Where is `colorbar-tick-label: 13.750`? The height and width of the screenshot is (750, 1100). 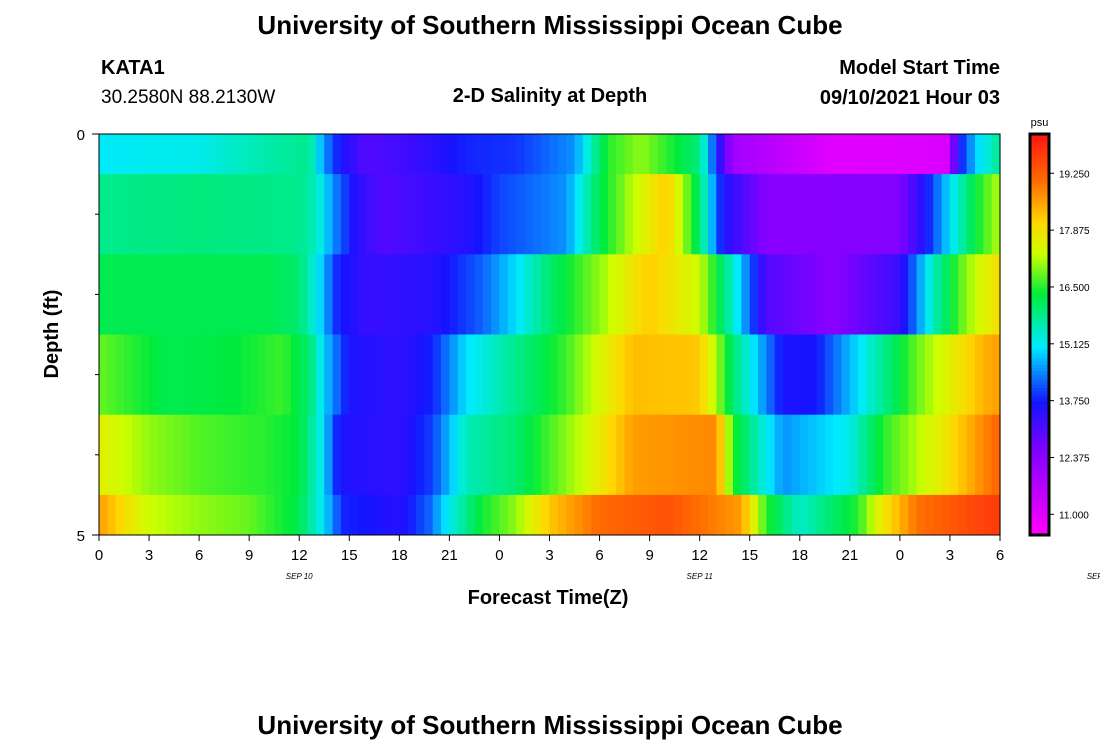 colorbar-tick-label: 13.750 is located at coordinates (1074, 402).